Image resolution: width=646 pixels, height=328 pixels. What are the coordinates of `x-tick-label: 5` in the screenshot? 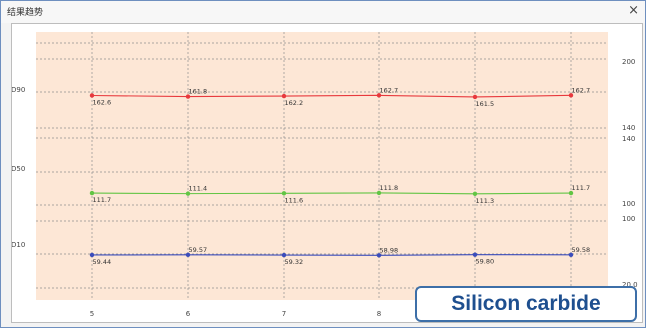 It's located at (92, 314).